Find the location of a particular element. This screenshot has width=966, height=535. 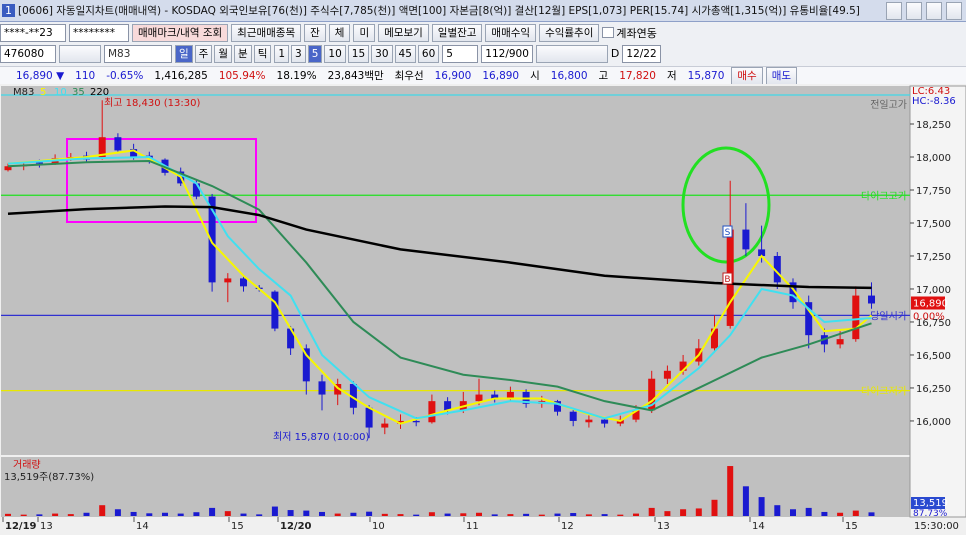

change: 110 is located at coordinates (85, 75).